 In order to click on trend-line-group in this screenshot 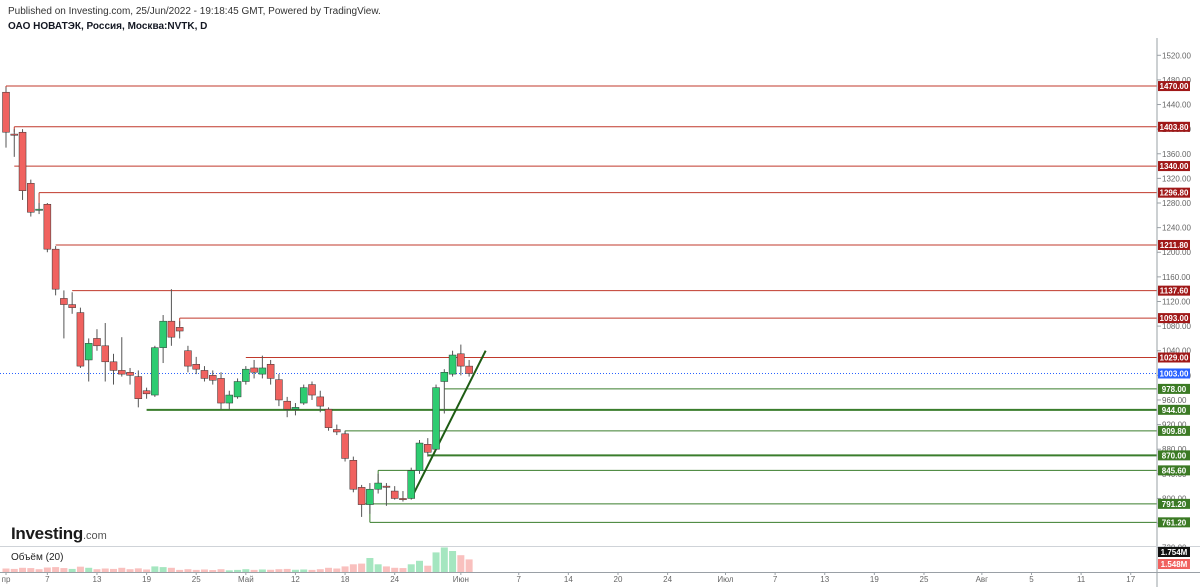, I will do `click(448, 424)`.